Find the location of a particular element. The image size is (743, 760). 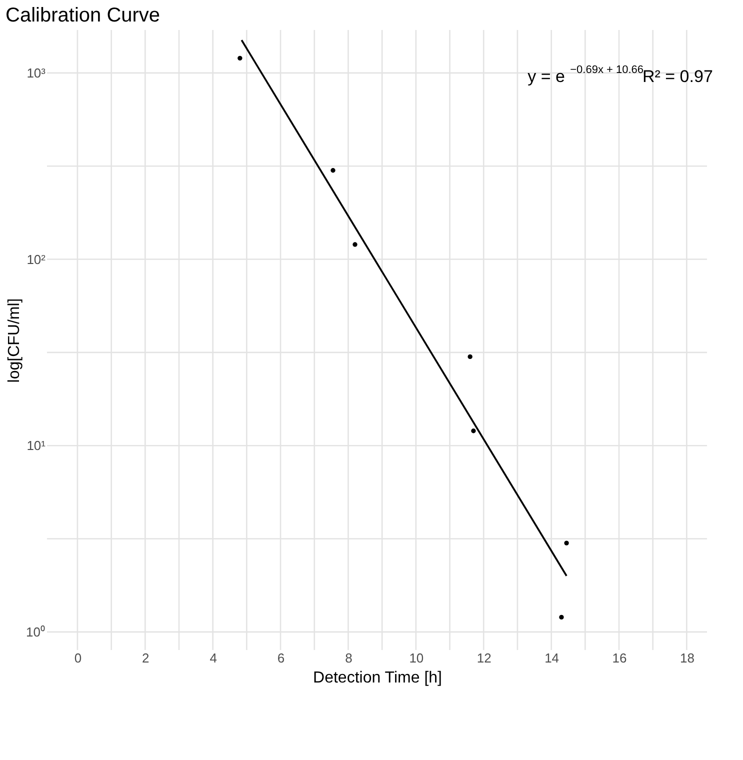

chart-title: Calibration Curve is located at coordinates (83, 15).